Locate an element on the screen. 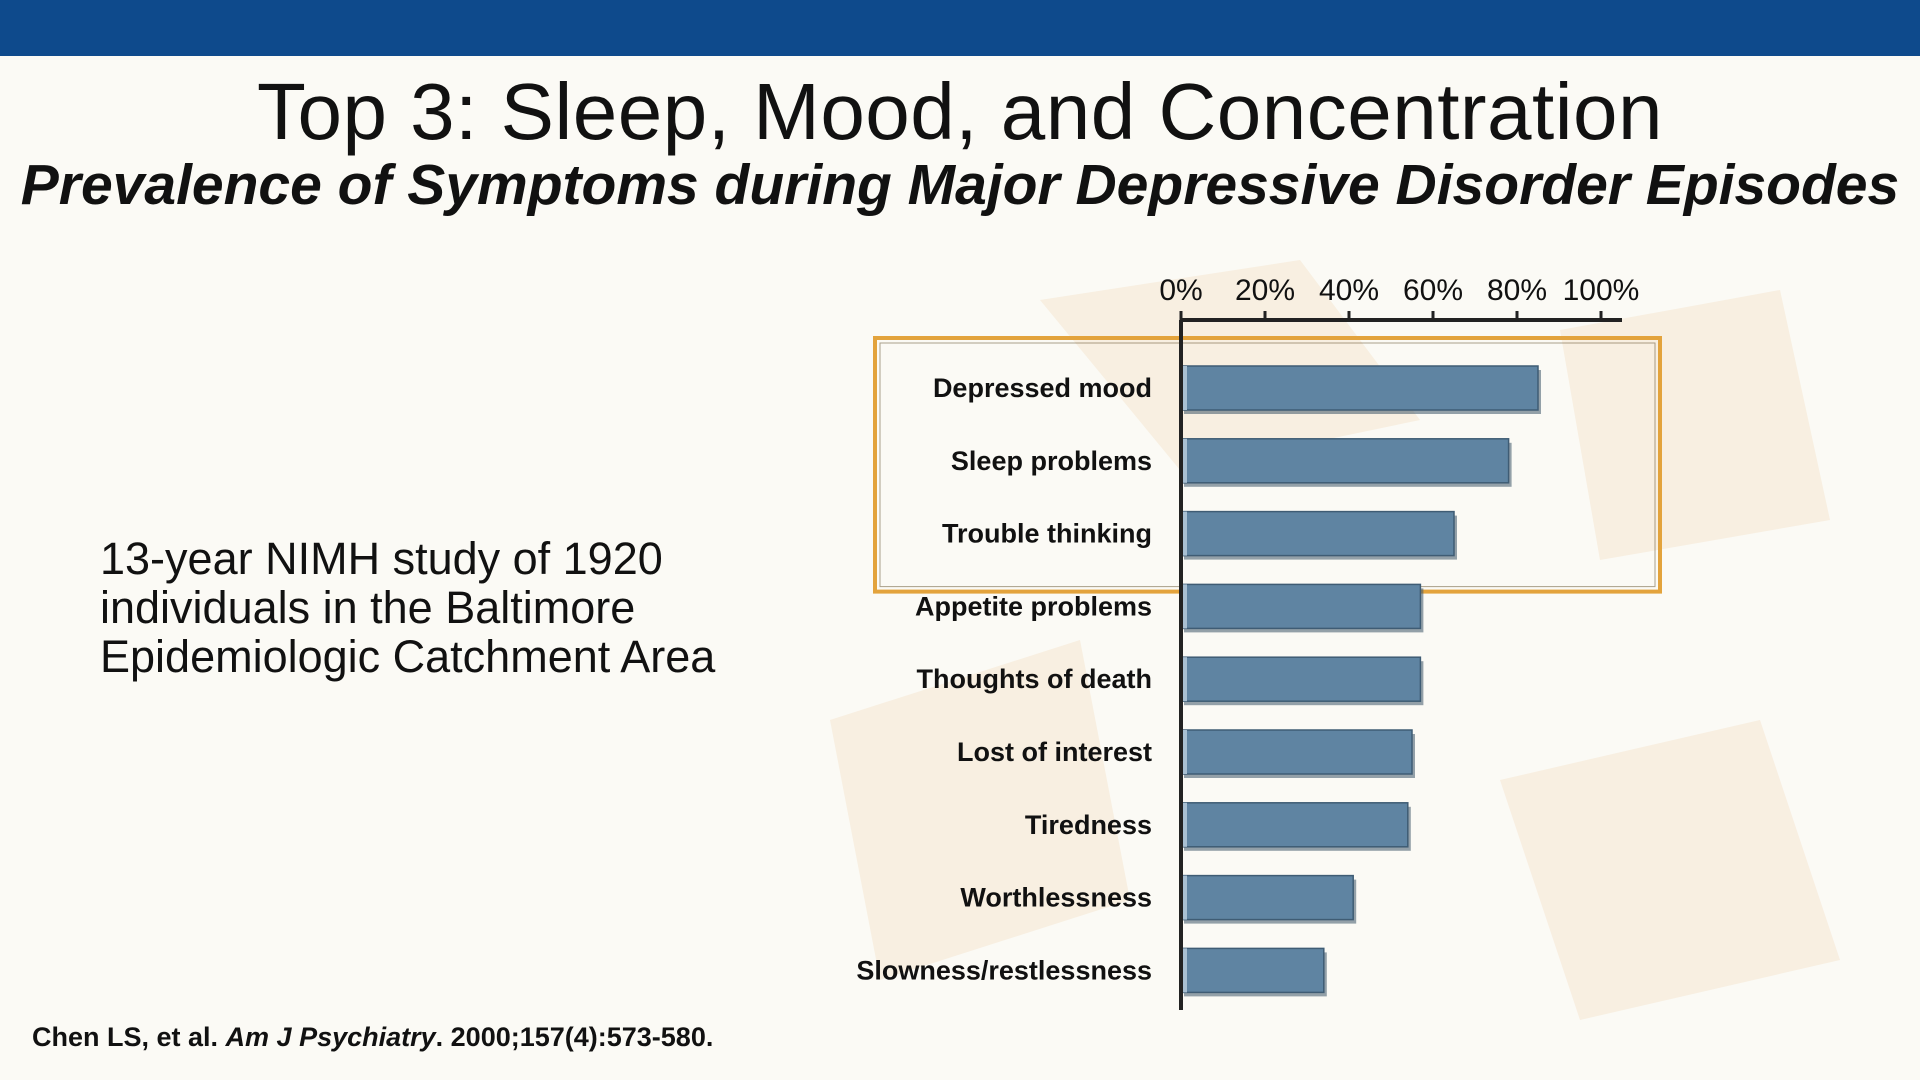  study-line-3: Epidemiologic Catchment Area is located at coordinates (408, 656).